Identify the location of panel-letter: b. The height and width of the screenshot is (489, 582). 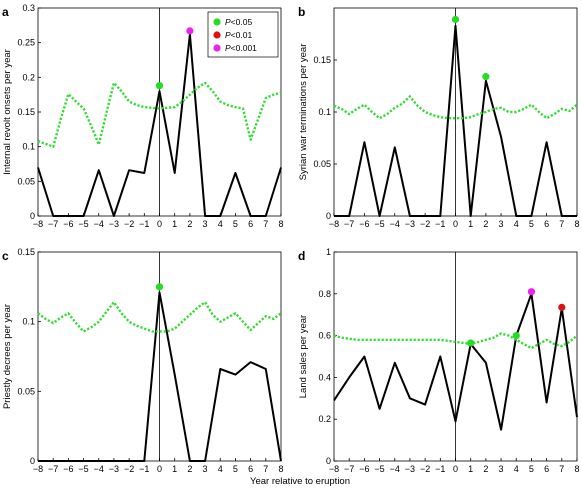
(301, 12).